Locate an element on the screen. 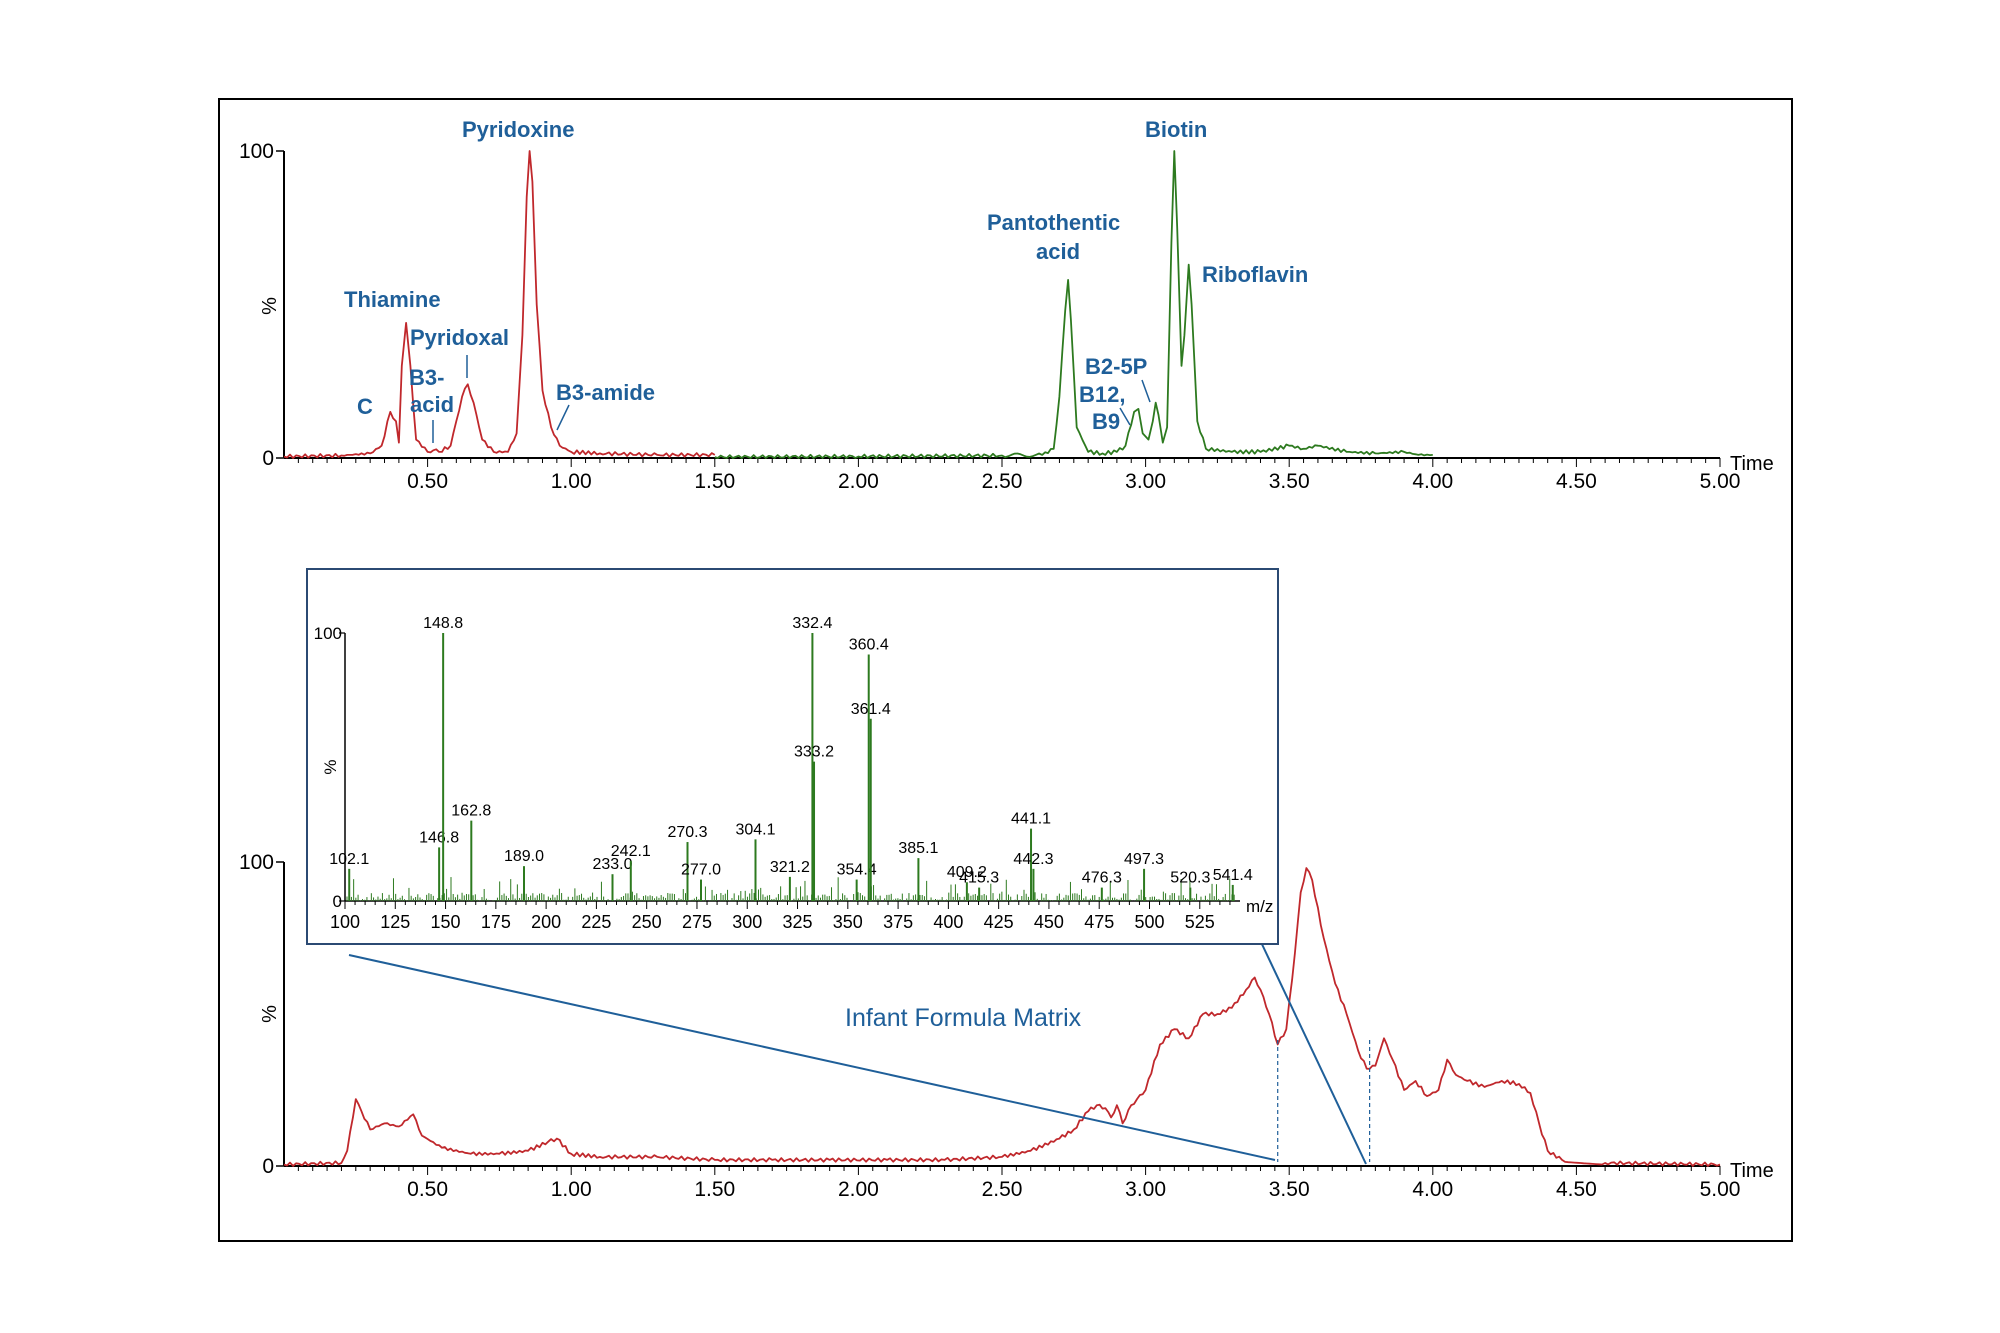  inset-y-ticks: 0 100 is located at coordinates (329, 767).